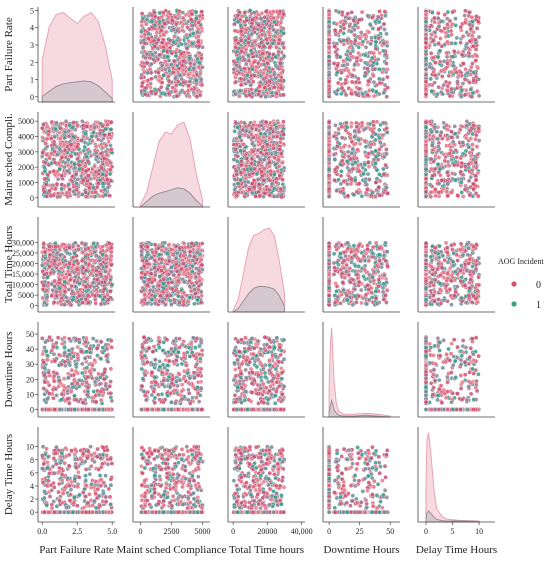 The image size is (550, 564). Describe the element at coordinates (171, 160) in the screenshot. I see `panel-r1-c1` at that location.